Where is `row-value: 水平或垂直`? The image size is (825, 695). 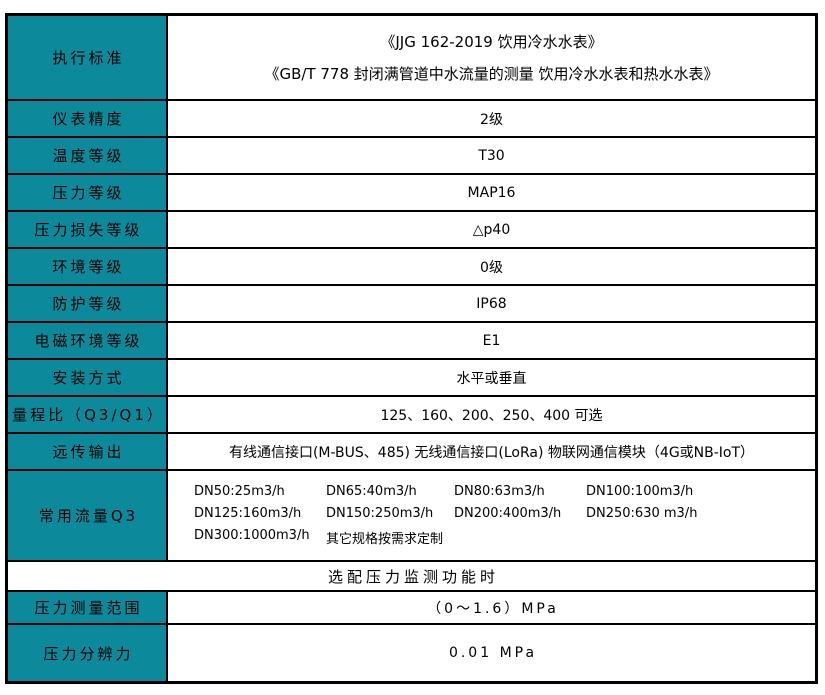 row-value: 水平或垂直 is located at coordinates (491, 378).